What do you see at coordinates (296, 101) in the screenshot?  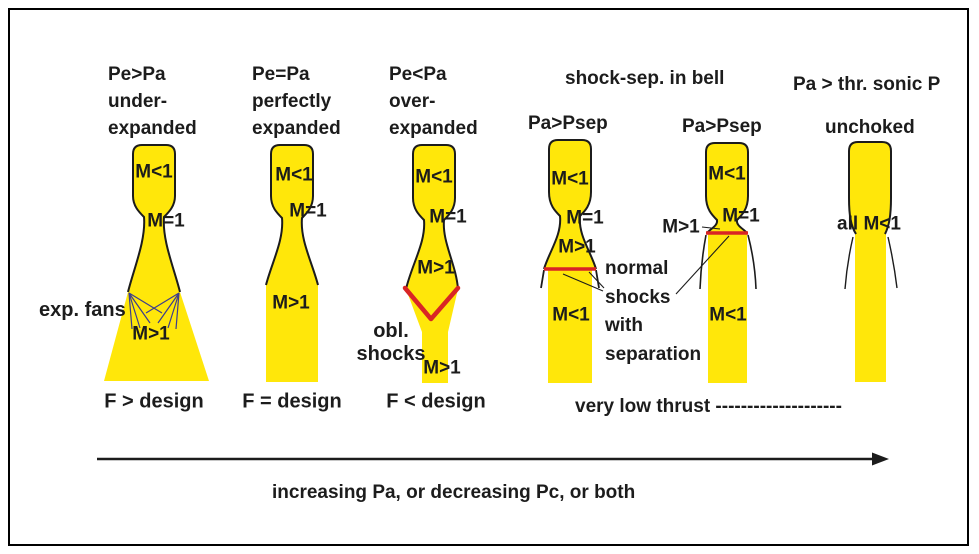 I see `header-perfectly-expanded: Pe=Pa perfectly expanded` at bounding box center [296, 101].